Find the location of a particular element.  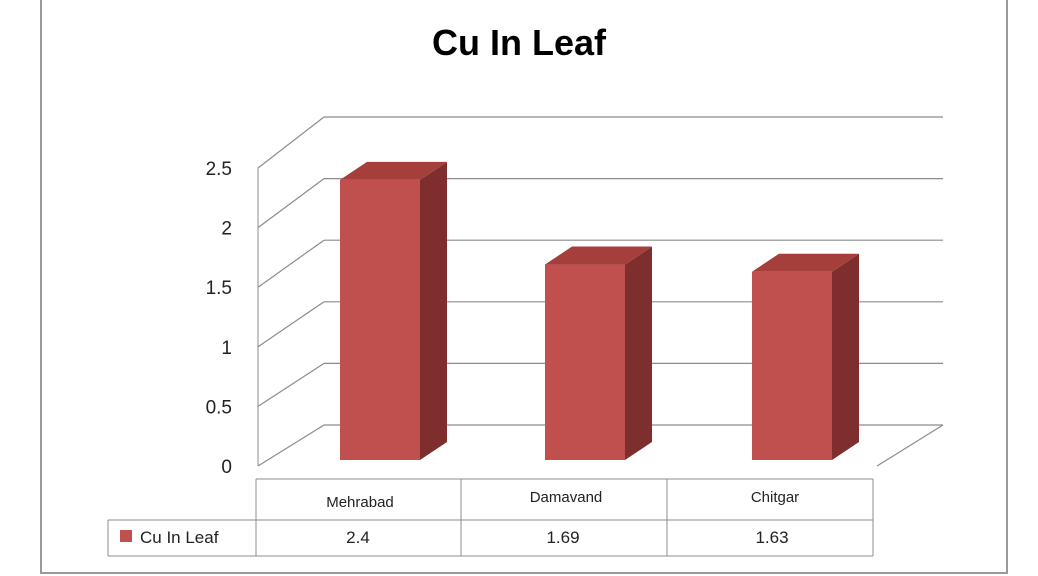

category-label: Damavand is located at coordinates (566, 497).